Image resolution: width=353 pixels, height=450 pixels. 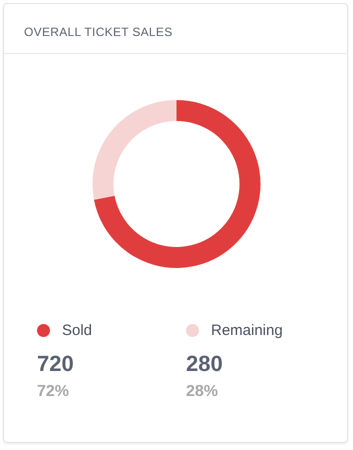 What do you see at coordinates (98, 32) in the screenshot?
I see `chart-title: OVERALL TICKET SALES` at bounding box center [98, 32].